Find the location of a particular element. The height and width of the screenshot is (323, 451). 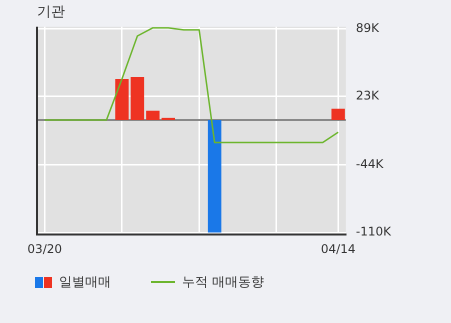

legend-label: 일별매매 is located at coordinates (85, 282).